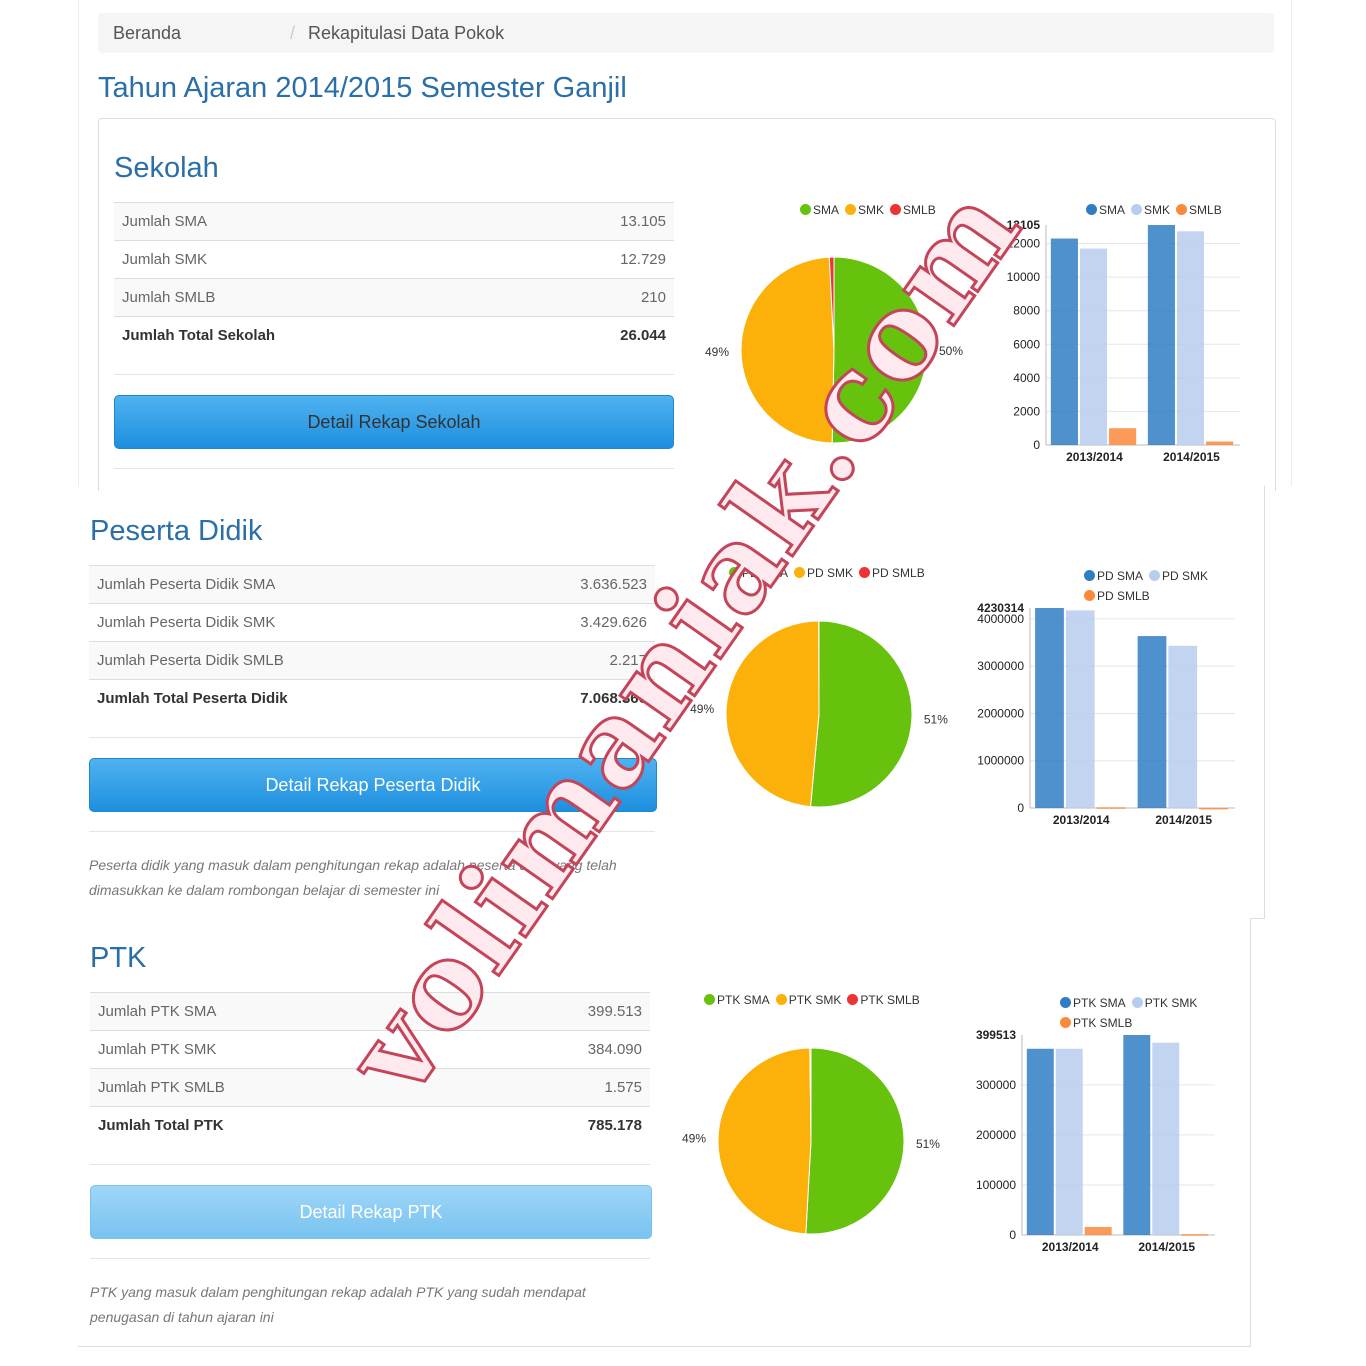 The image size is (1366, 1366). Describe the element at coordinates (372, 622) in the screenshot. I see `table-row: Jumlah Peserta Didik SMK 3.429.626` at that location.